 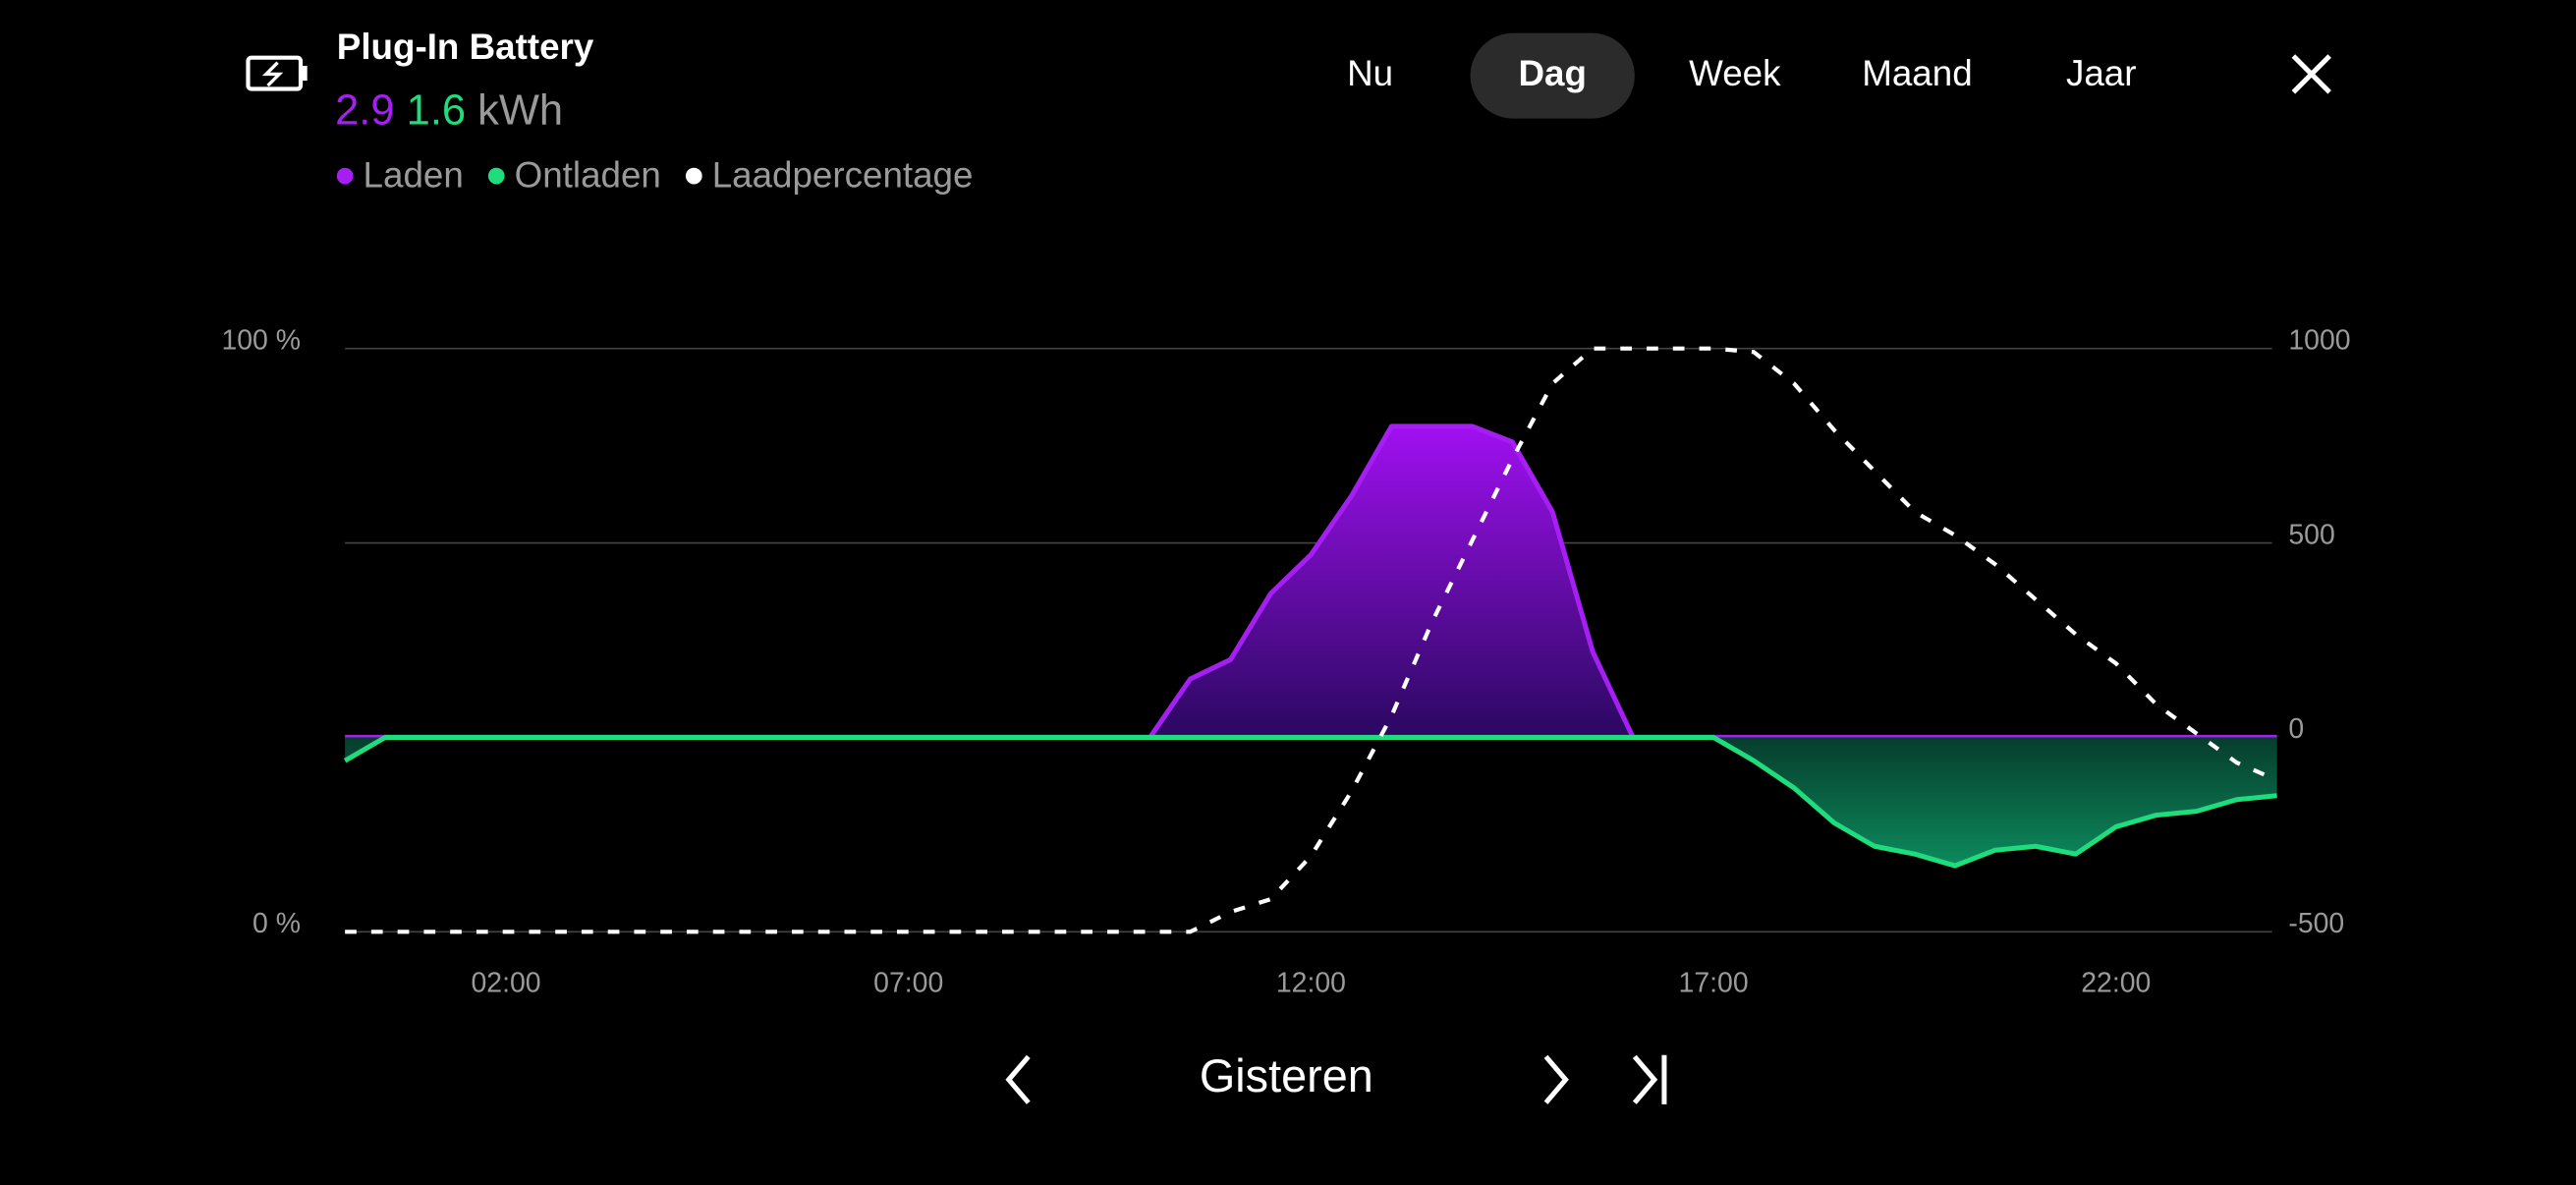 I want to click on x-tick-label: 02:00, so click(x=505, y=983).